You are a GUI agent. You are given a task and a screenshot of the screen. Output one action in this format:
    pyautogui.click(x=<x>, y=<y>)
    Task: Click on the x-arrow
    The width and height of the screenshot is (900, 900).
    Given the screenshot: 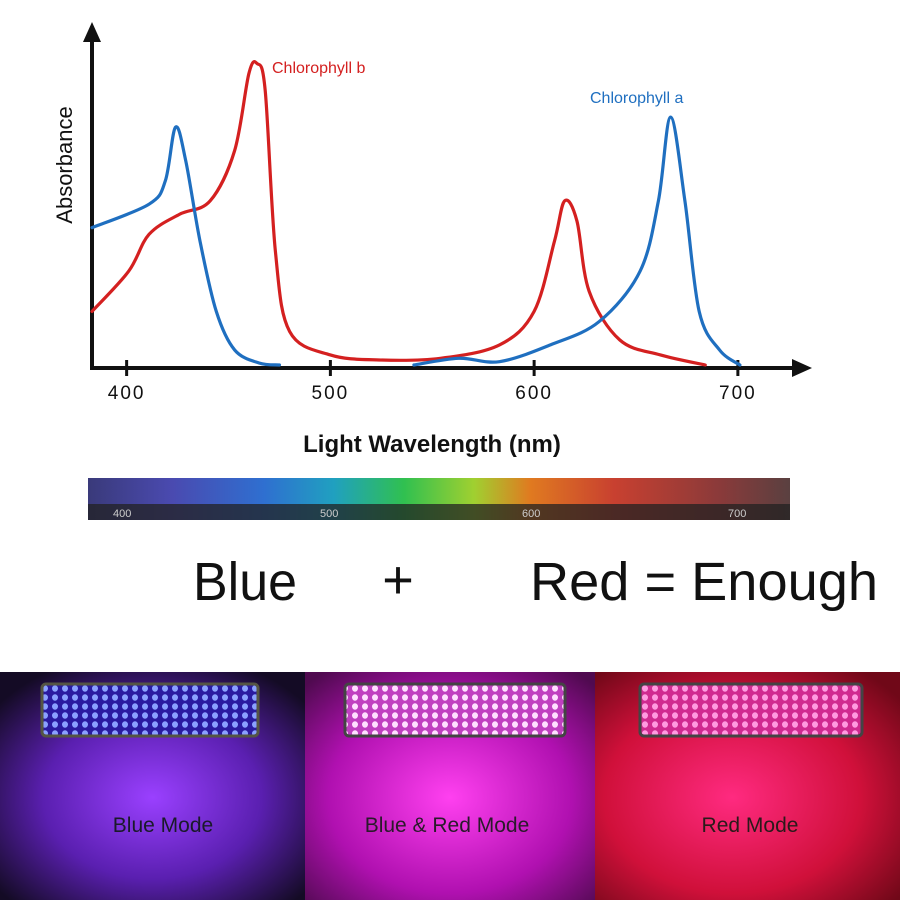 What is the action you would take?
    pyautogui.click(x=802, y=368)
    